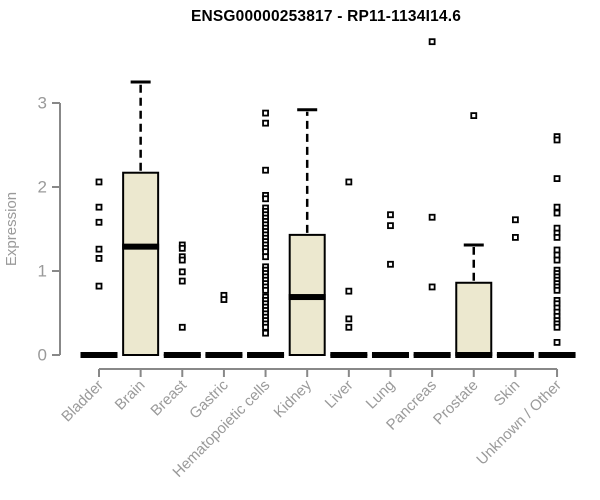 The width and height of the screenshot is (600, 500). I want to click on category-label: Prostate, so click(456, 403).